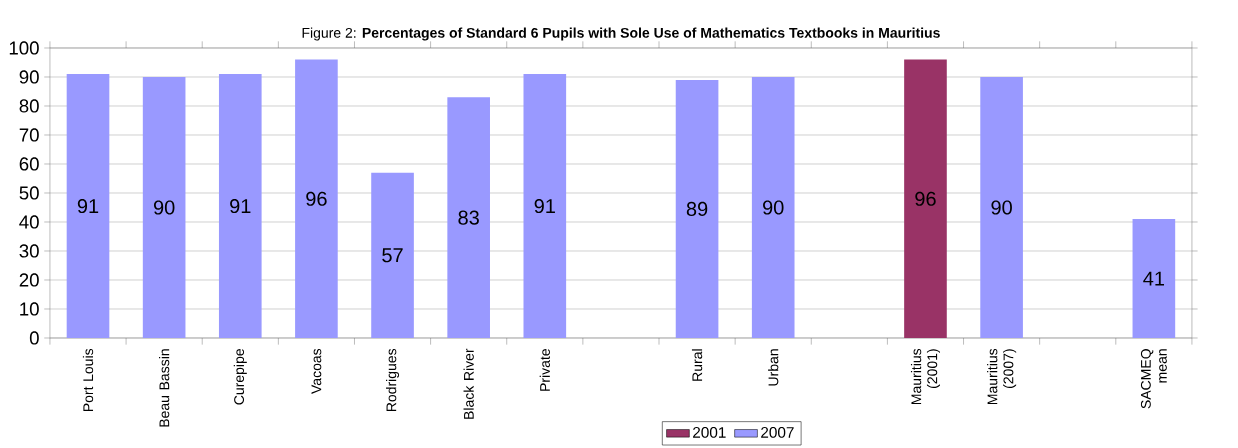  What do you see at coordinates (544, 370) in the screenshot?
I see `x-tick-label: Private` at bounding box center [544, 370].